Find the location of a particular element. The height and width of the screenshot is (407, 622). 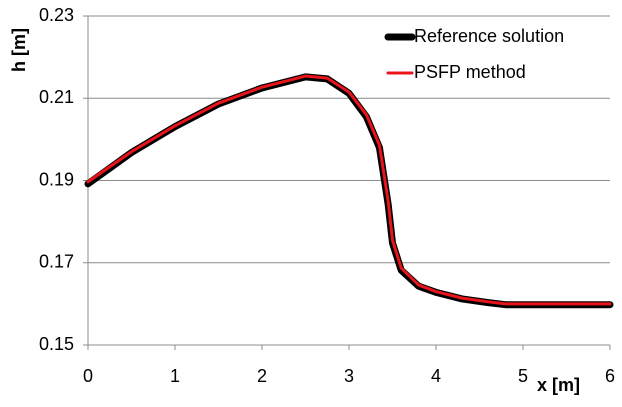

x-tick-label: 5 is located at coordinates (523, 376).